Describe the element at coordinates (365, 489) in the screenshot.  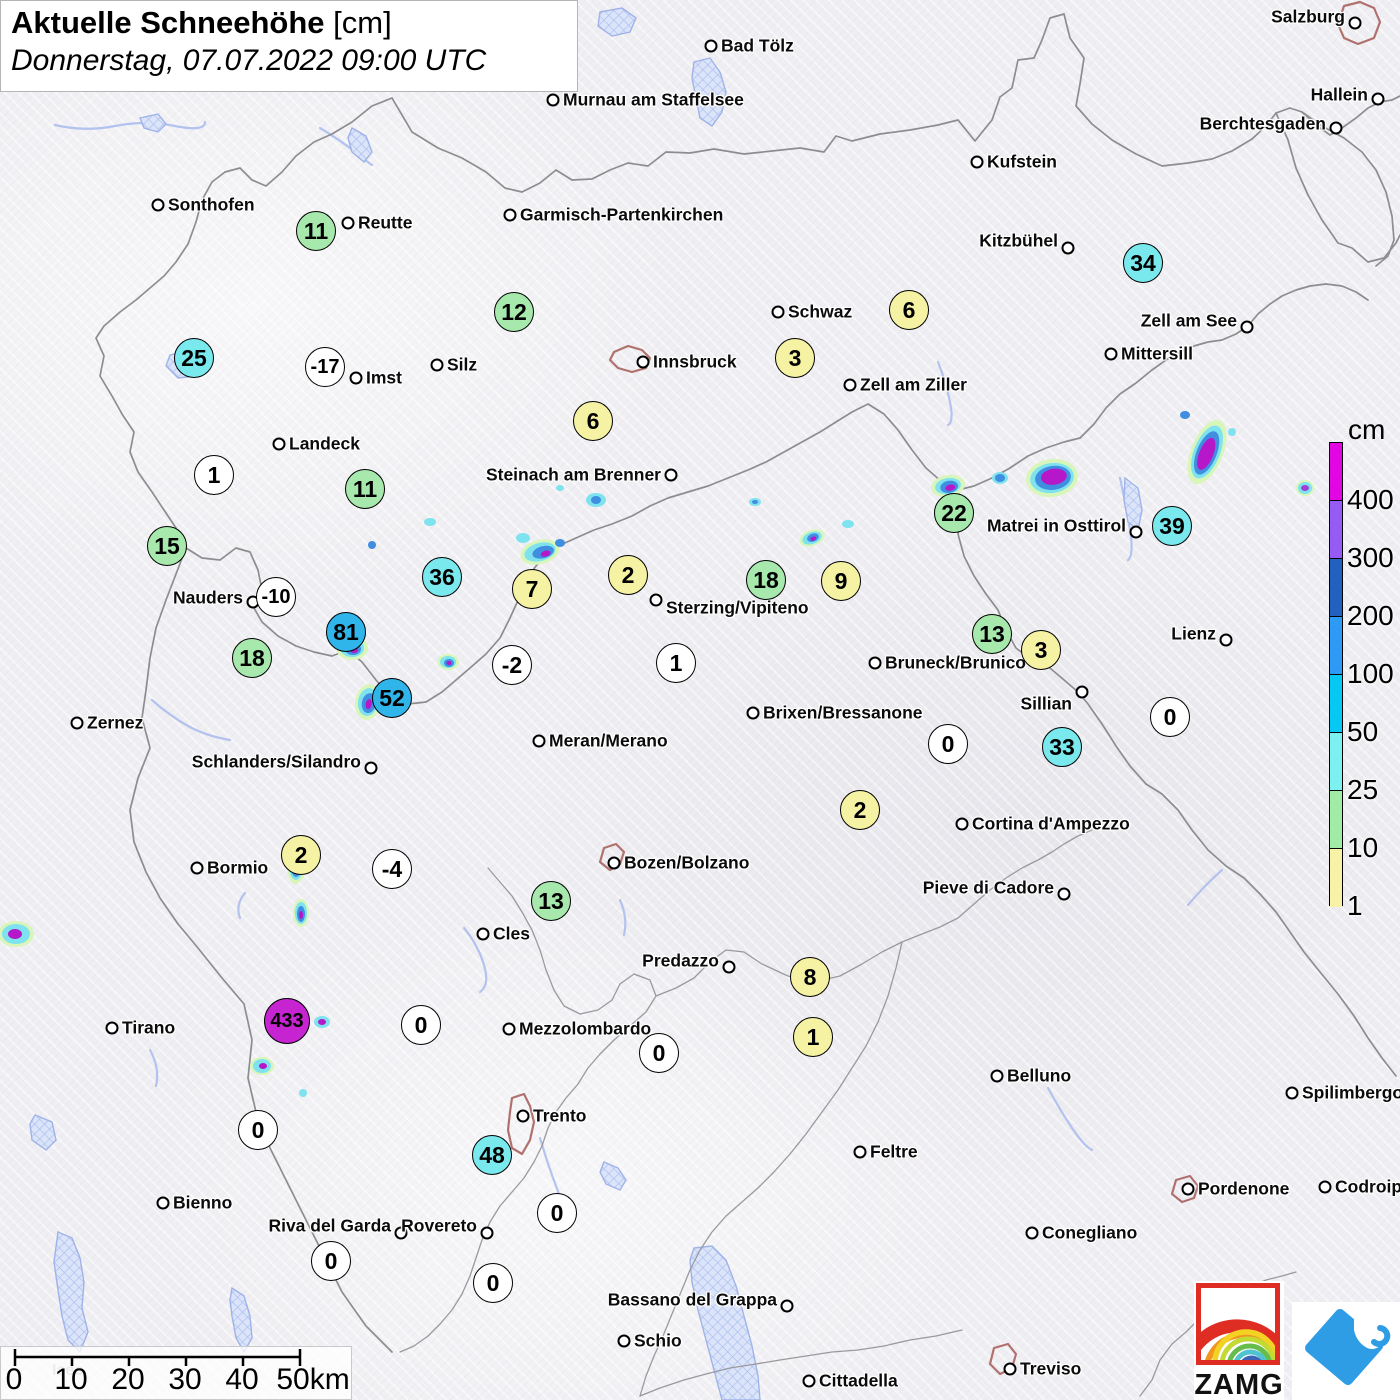
I see `station-value-circle: 11` at that location.